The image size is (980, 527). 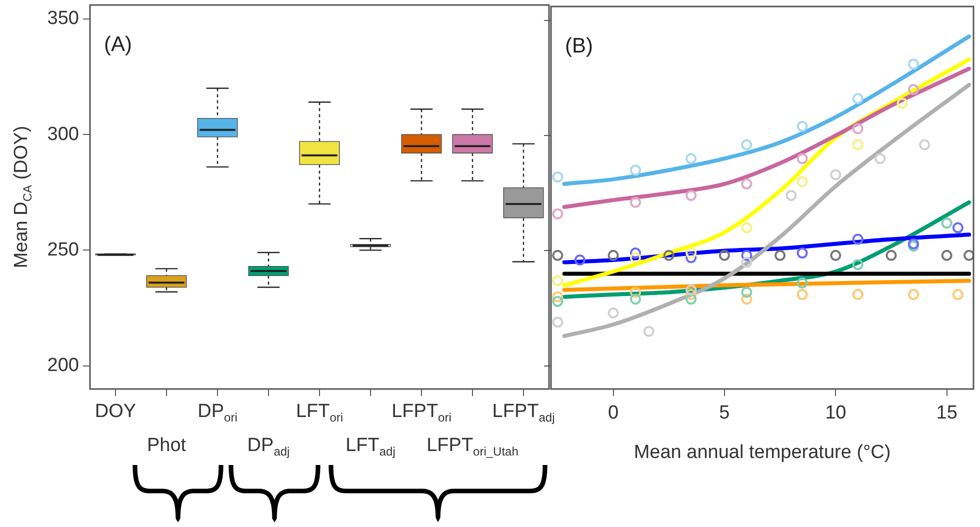 What do you see at coordinates (166, 445) in the screenshot?
I see `x-tick-label: Phot` at bounding box center [166, 445].